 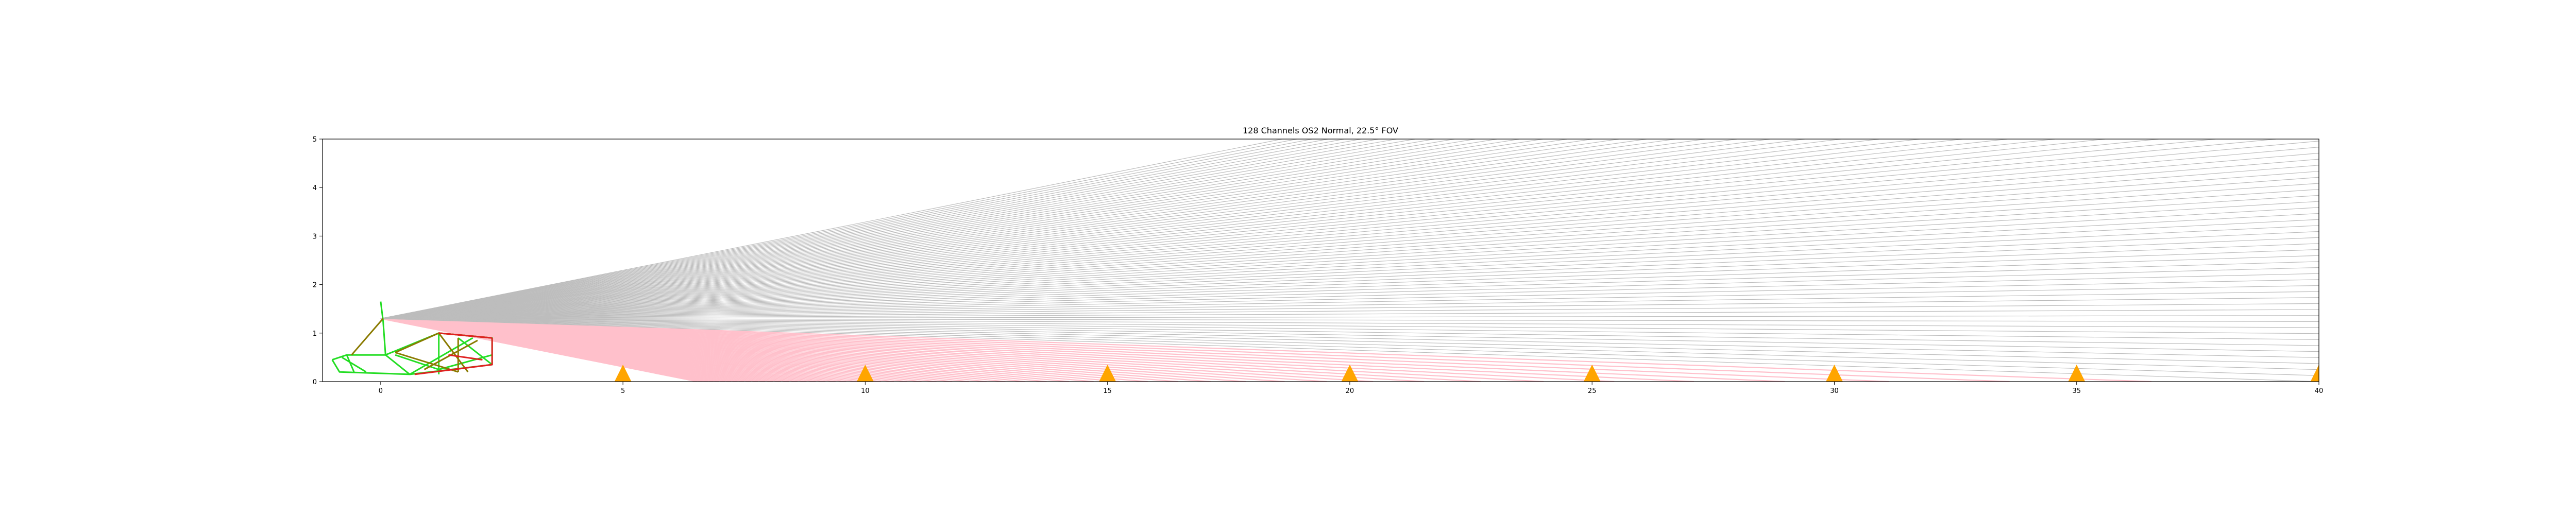 I want to click on x-tick-label: 25, so click(x=1593, y=391).